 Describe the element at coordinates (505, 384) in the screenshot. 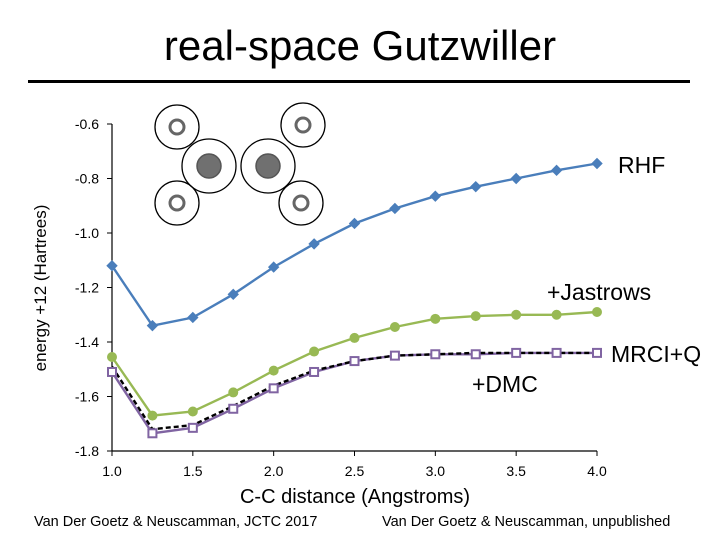

I see `series-label-dmc: +DMC` at that location.